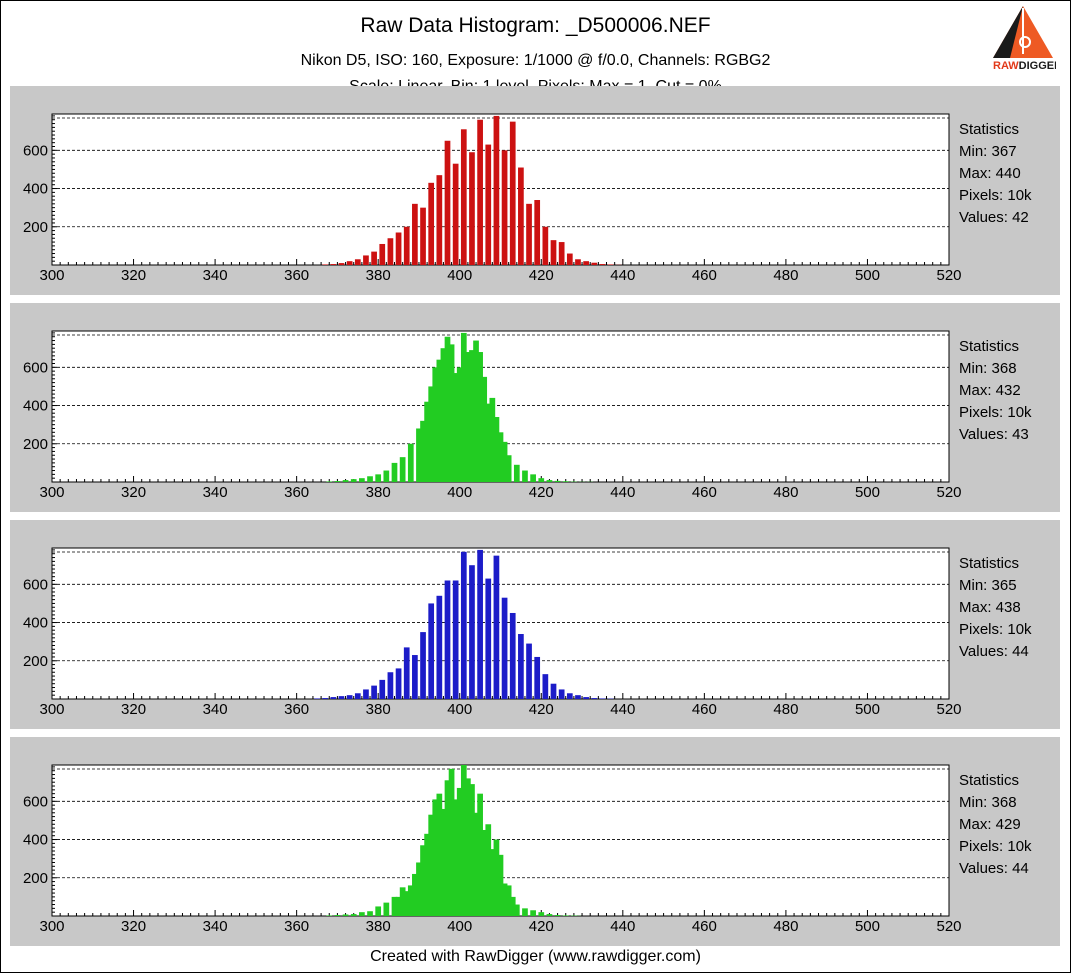 This screenshot has width=1071, height=973. What do you see at coordinates (990, 824) in the screenshot?
I see `statistics-line: Max: 429` at bounding box center [990, 824].